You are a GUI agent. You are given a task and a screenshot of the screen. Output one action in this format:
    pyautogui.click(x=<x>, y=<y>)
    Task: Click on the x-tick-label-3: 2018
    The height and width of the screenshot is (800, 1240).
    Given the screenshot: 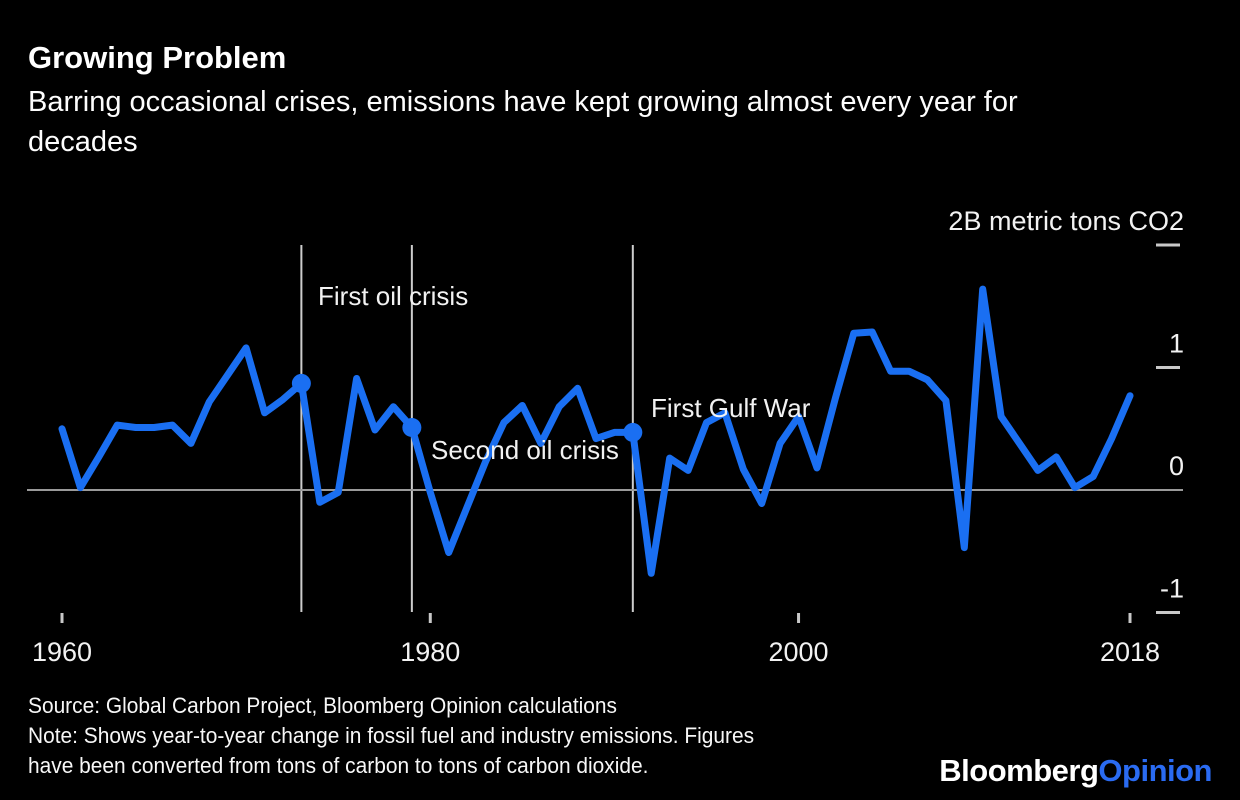 What is the action you would take?
    pyautogui.click(x=1130, y=652)
    